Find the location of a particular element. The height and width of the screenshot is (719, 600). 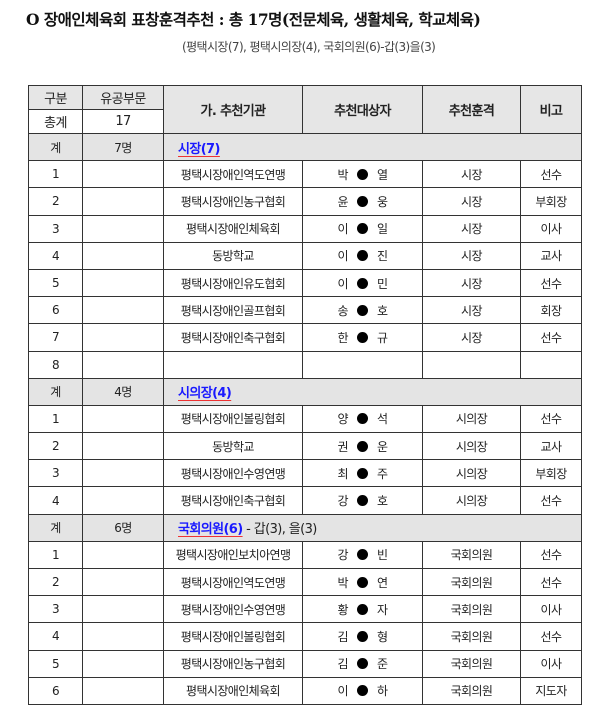

row-organization: 평택시장애인축구협회 is located at coordinates (233, 500).